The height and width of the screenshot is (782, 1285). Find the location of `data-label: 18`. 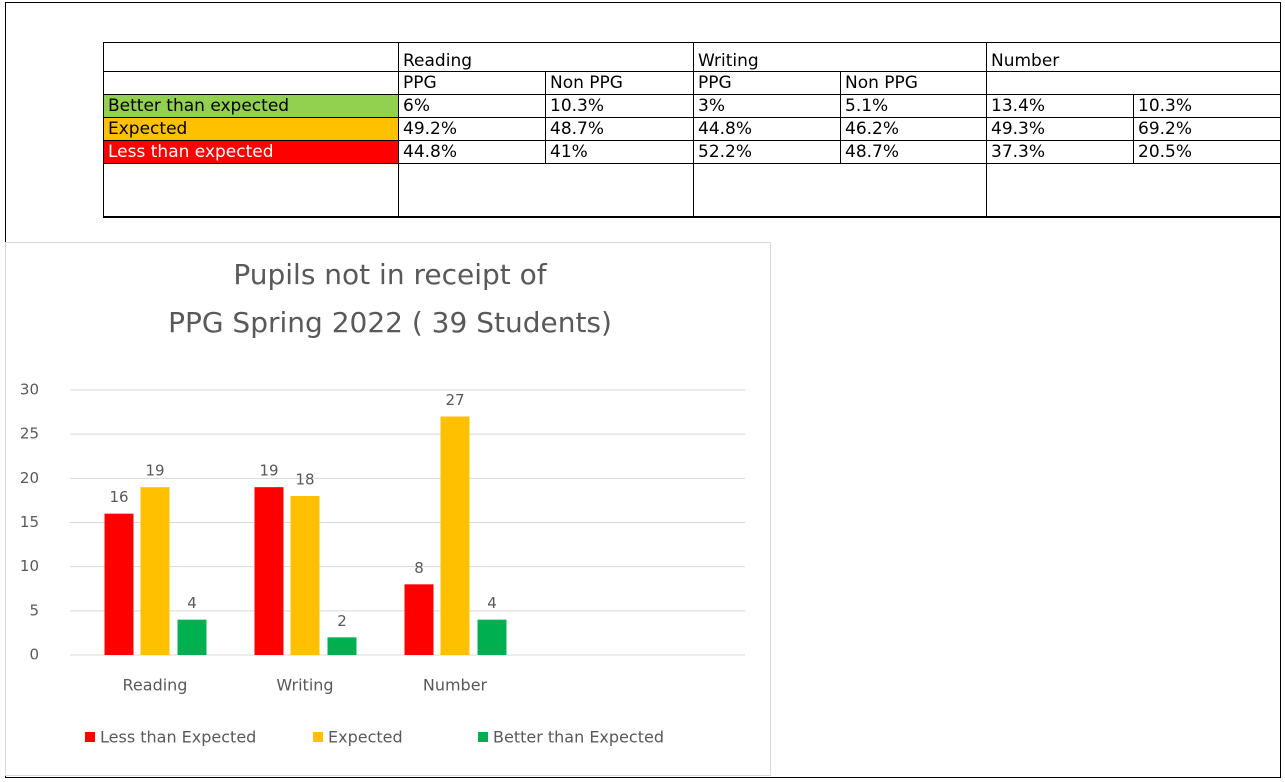

data-label: 18 is located at coordinates (304, 480).